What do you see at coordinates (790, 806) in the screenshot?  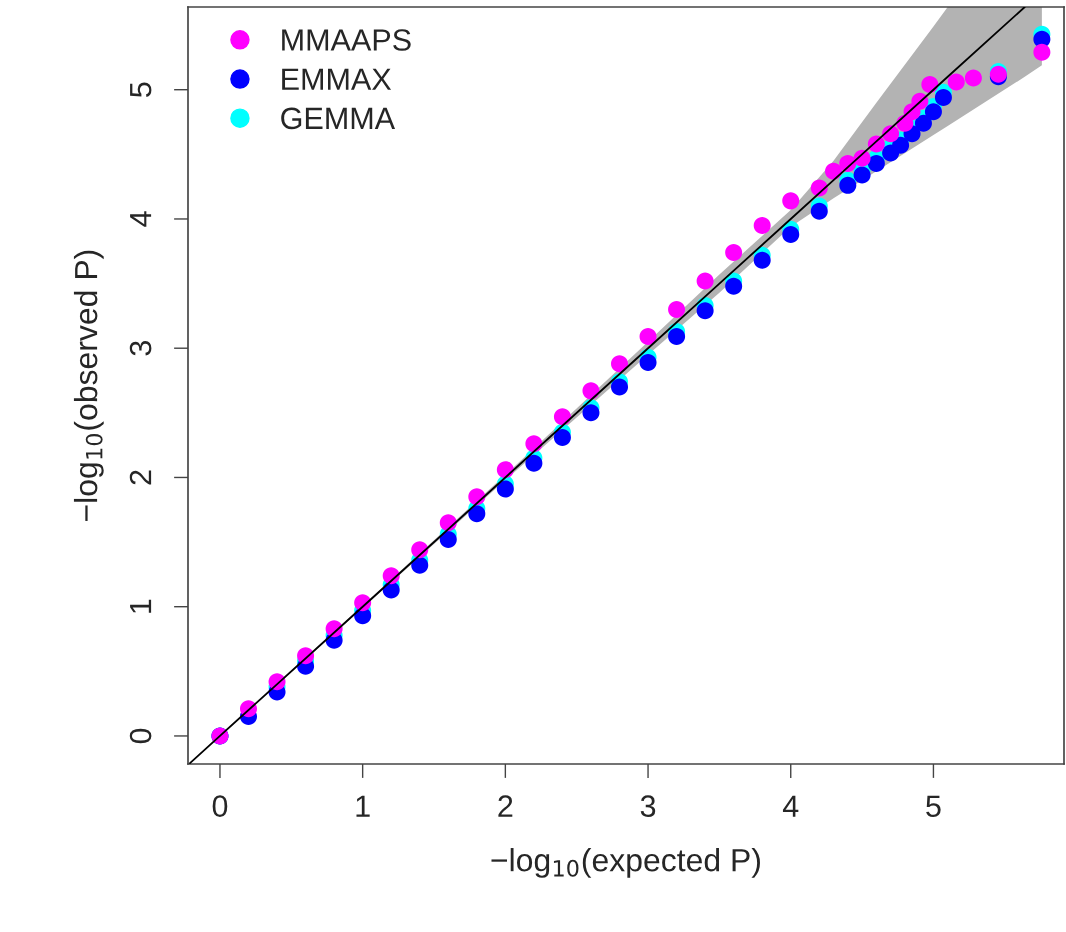 I see `x-tick-label: 4` at bounding box center [790, 806].